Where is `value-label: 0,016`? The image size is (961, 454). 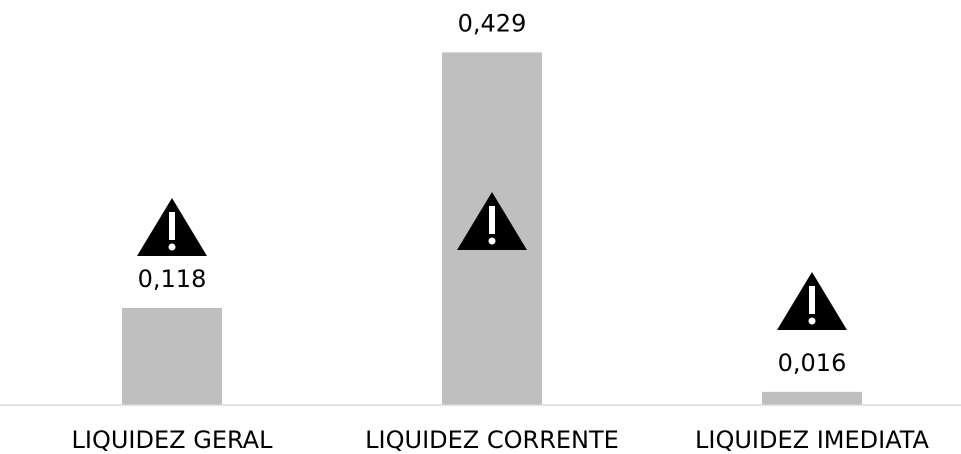 value-label: 0,016 is located at coordinates (812, 363).